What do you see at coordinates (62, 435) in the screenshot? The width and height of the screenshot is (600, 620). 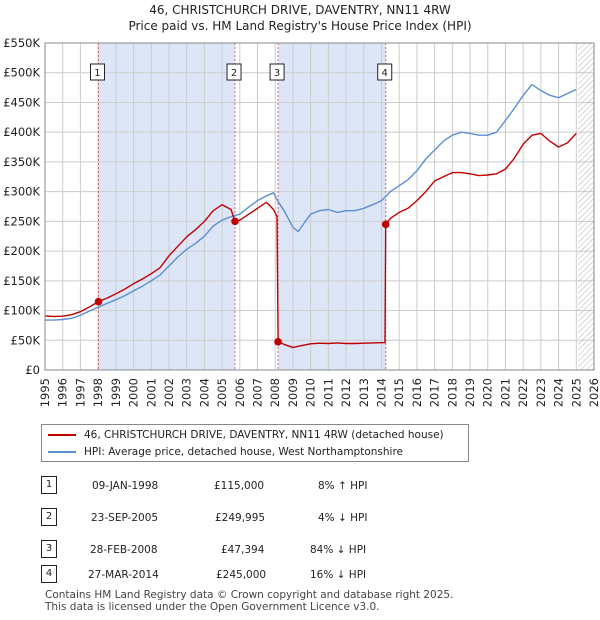 I see `legend-swatch-price` at bounding box center [62, 435].